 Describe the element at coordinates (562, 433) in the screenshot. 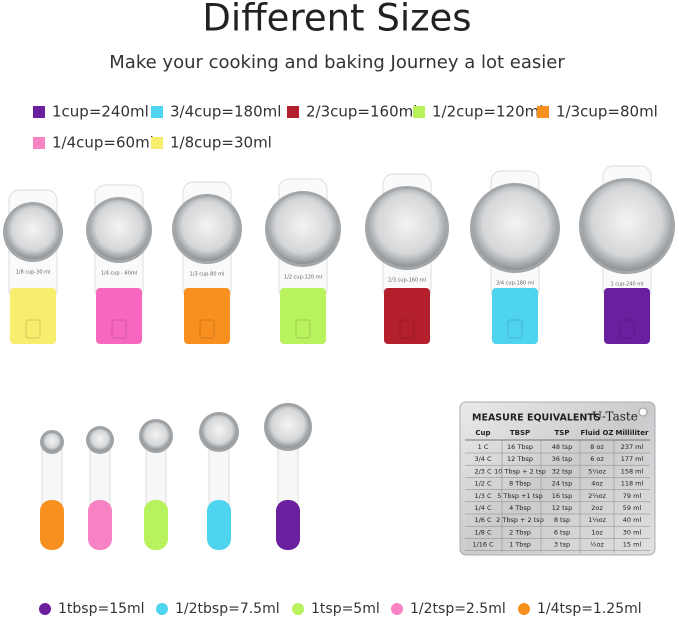

I see `table-header: TSP` at that location.